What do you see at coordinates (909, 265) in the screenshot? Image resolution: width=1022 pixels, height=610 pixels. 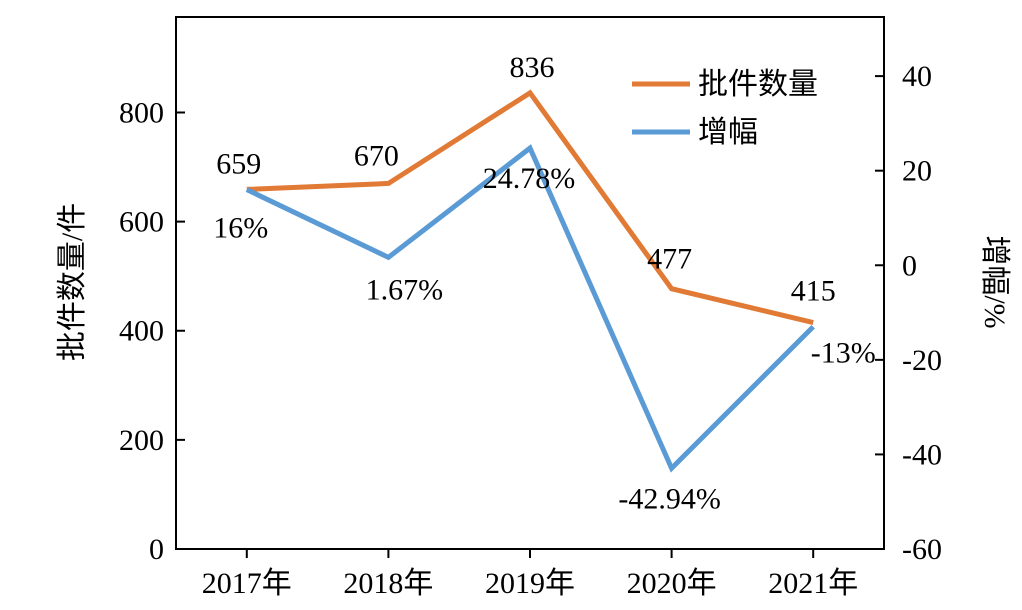 I see `y-right-tick-label: 0` at bounding box center [909, 265].